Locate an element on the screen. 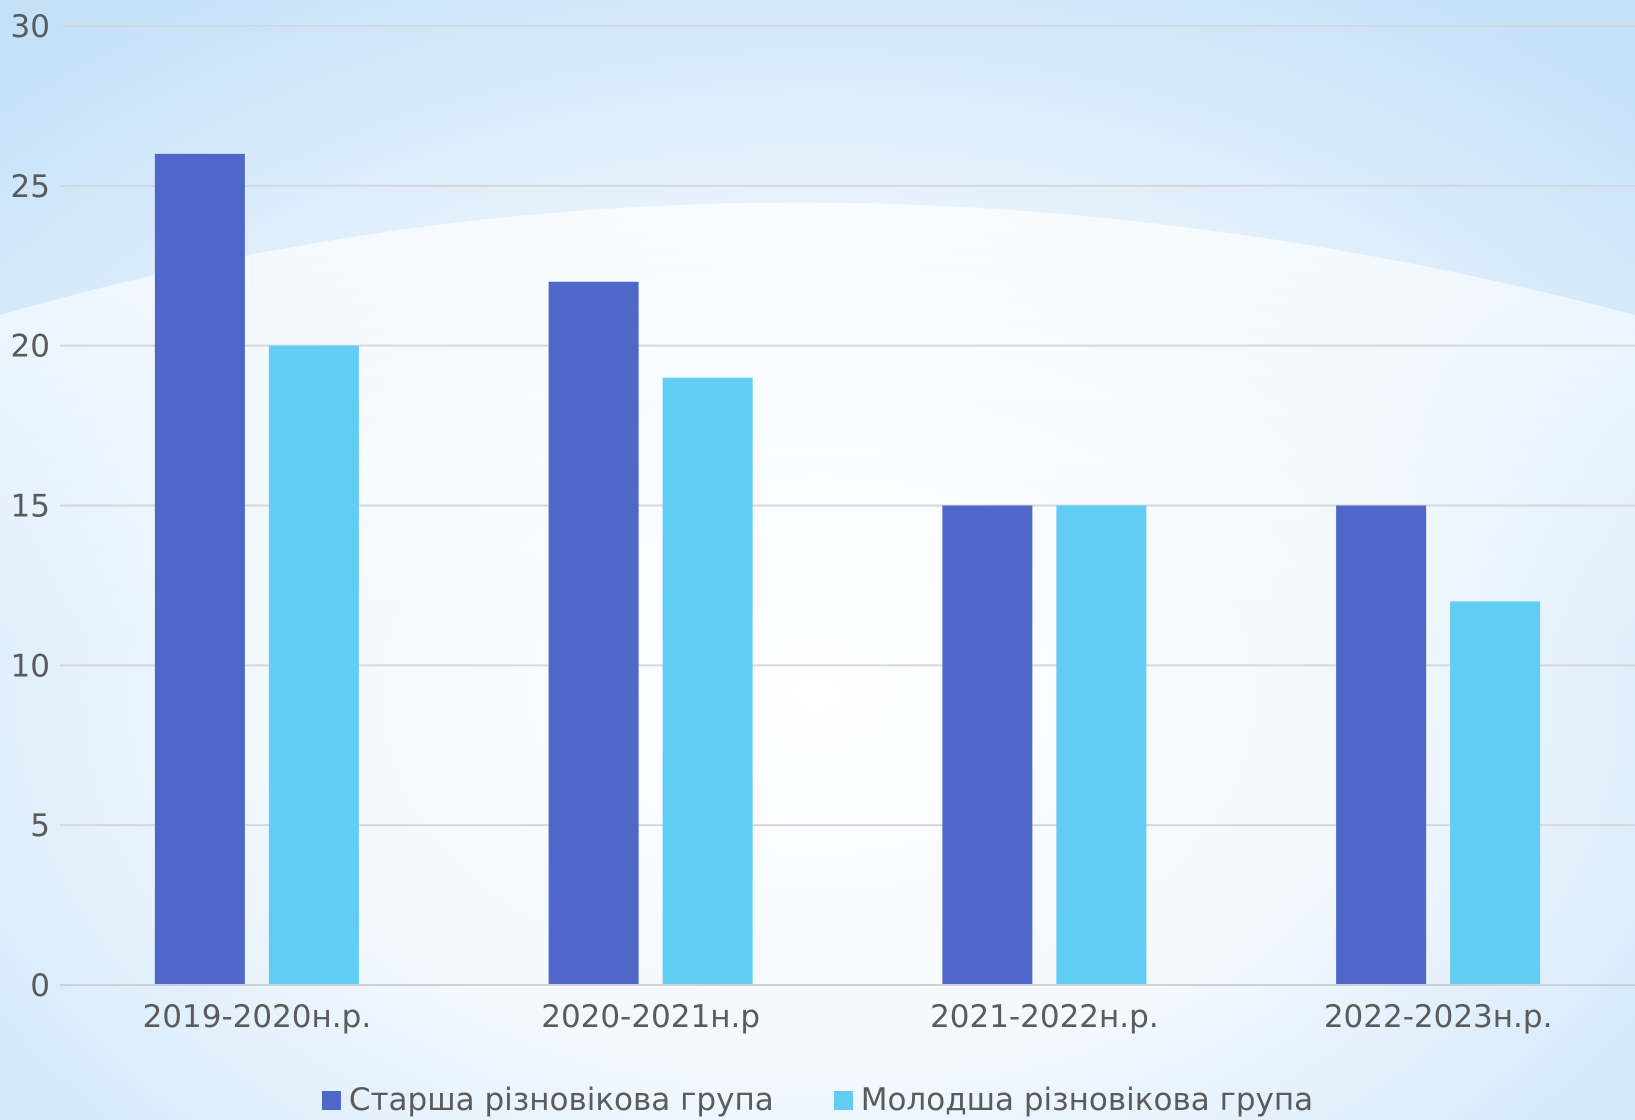 This screenshot has height=1120, width=1635. legend-item-series-2: Молодша різновікова група is located at coordinates (1073, 1100).